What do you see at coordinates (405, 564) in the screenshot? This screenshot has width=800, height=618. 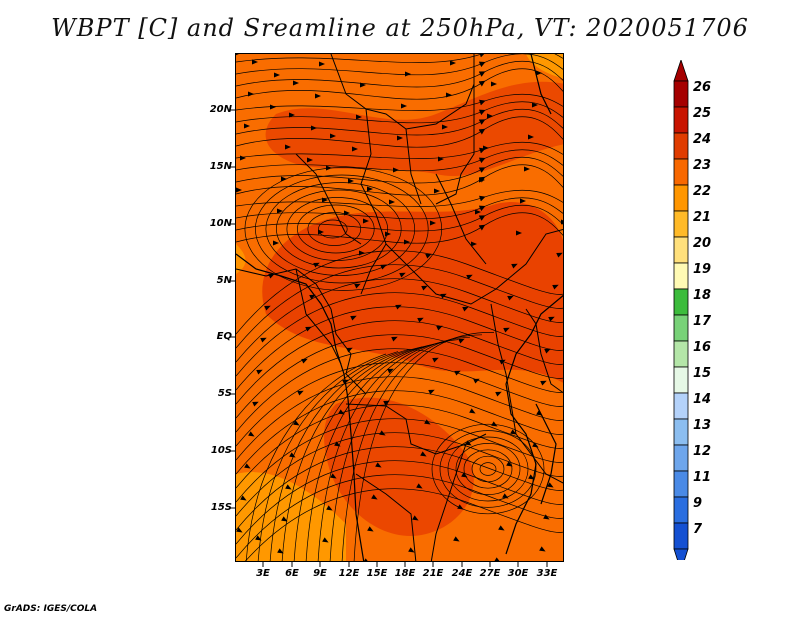 I see `lon-ticks` at bounding box center [405, 564].